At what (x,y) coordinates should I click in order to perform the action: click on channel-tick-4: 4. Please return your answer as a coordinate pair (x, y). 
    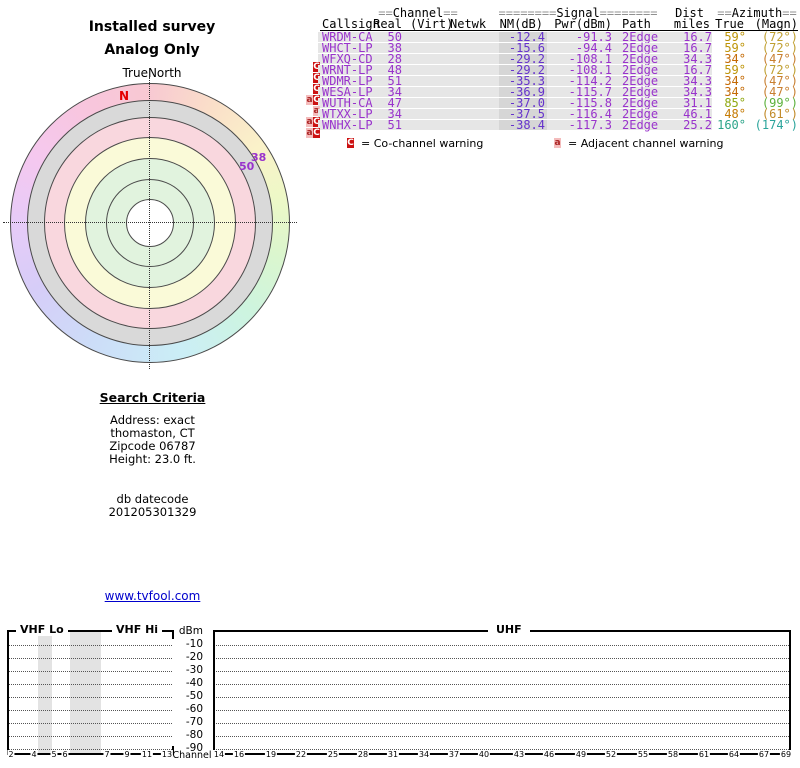
    Looking at the image, I should click on (34, 755).